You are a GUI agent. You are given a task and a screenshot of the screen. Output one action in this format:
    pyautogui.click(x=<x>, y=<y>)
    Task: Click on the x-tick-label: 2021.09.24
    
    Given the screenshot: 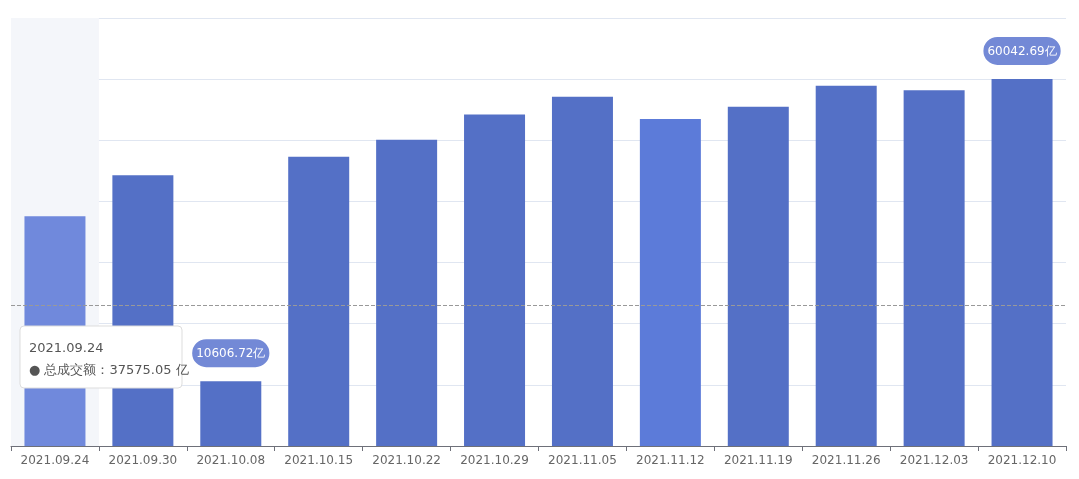 What is the action you would take?
    pyautogui.click(x=55, y=460)
    